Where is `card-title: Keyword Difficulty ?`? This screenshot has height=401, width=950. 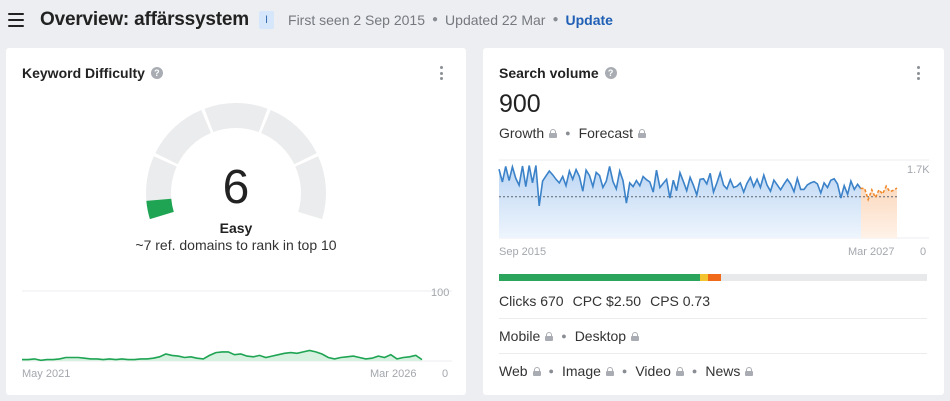
card-title: Keyword Difficulty ? is located at coordinates (92, 73).